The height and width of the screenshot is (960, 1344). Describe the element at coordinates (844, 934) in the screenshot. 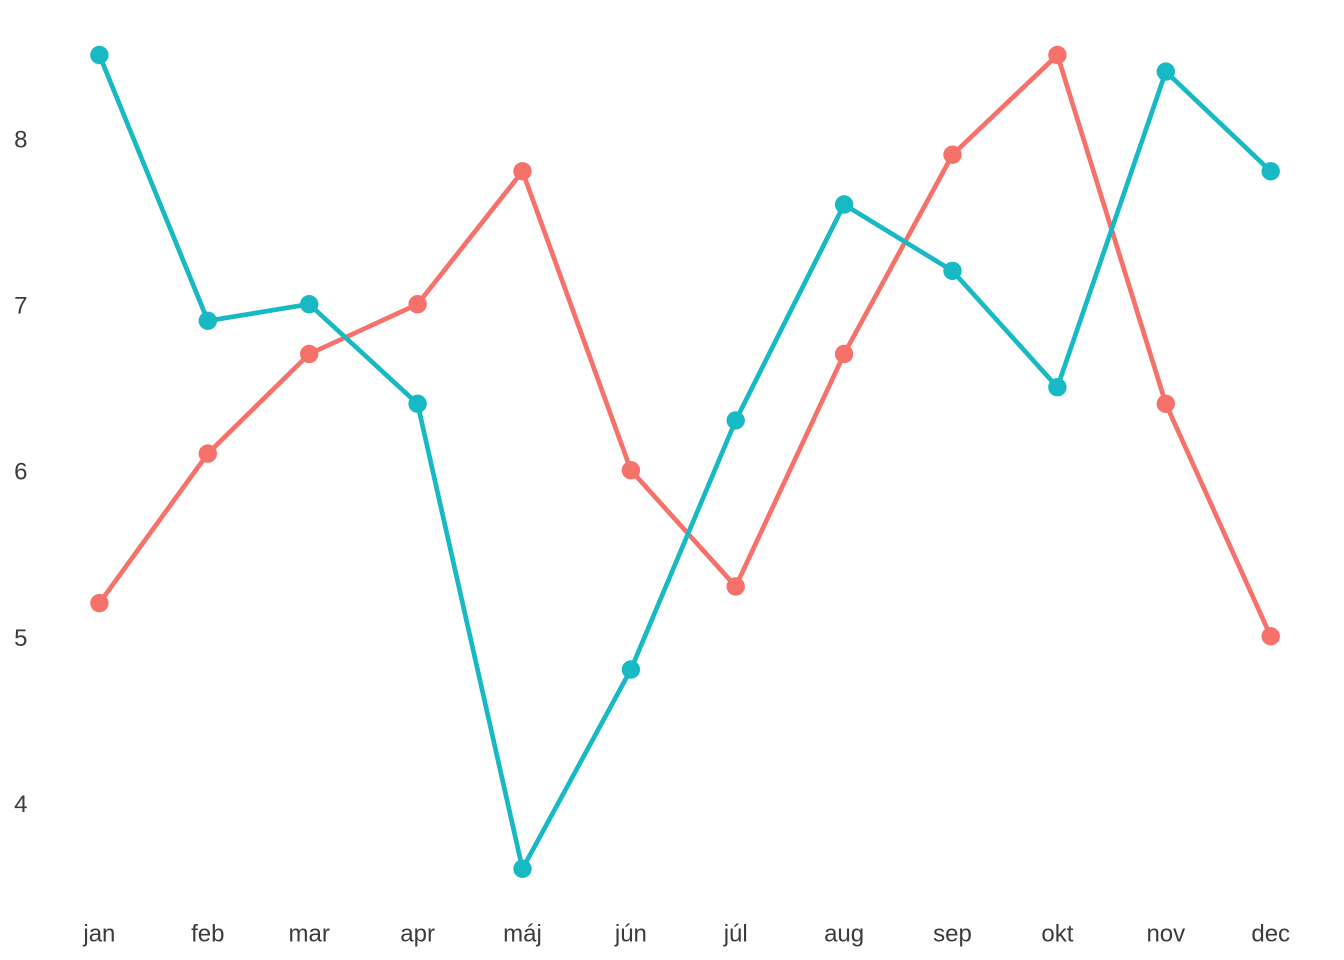

I see `svg-text: aug` at that location.